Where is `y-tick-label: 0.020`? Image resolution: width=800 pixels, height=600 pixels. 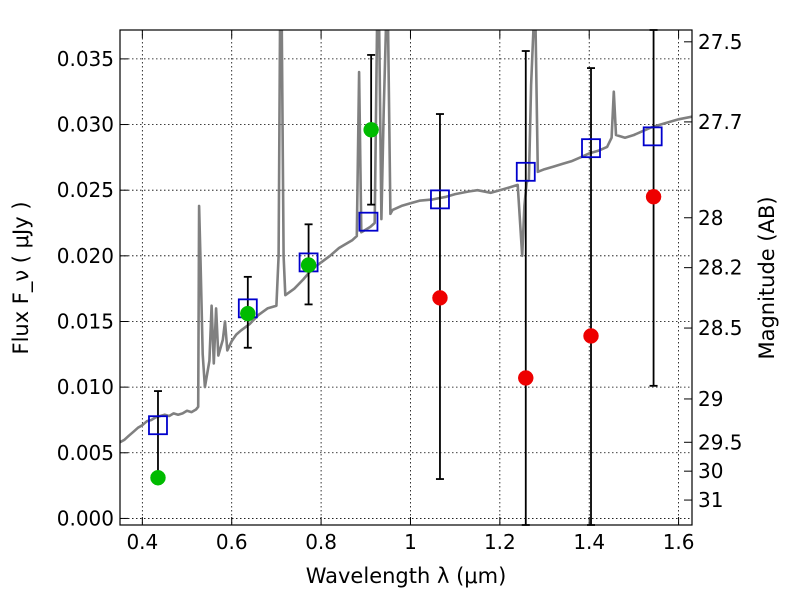 y-tick-label: 0.020 is located at coordinates (85, 256).